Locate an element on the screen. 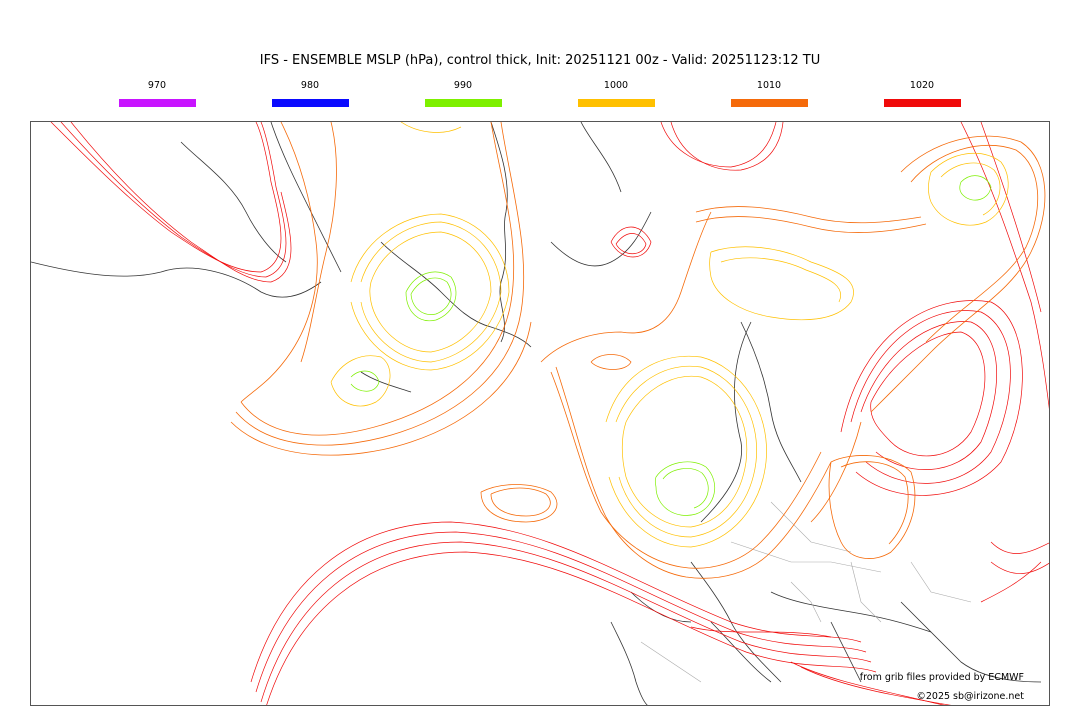  legend-item-1020: 1020 is located at coordinates (922, 93).